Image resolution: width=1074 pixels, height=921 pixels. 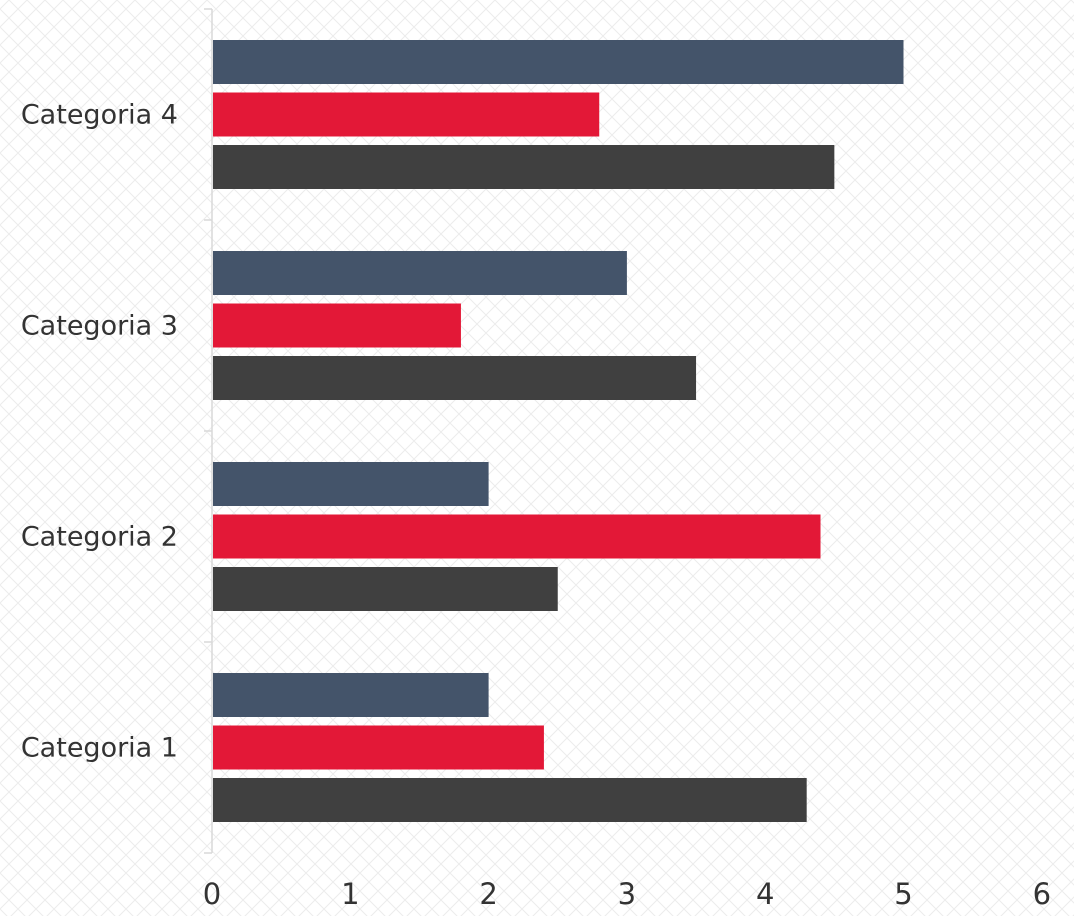 I want to click on axis-layer, so click(x=208, y=431).